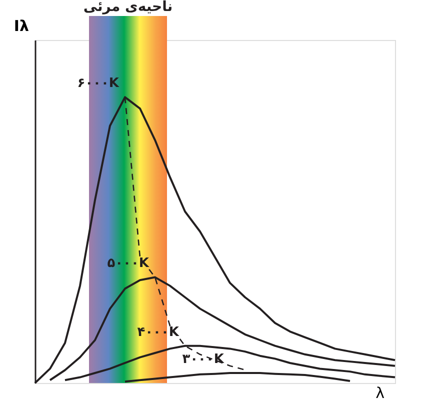 The height and width of the screenshot is (405, 425). Describe the element at coordinates (128, 7) in the screenshot. I see `text: ناحیه‌ی مرئی` at that location.